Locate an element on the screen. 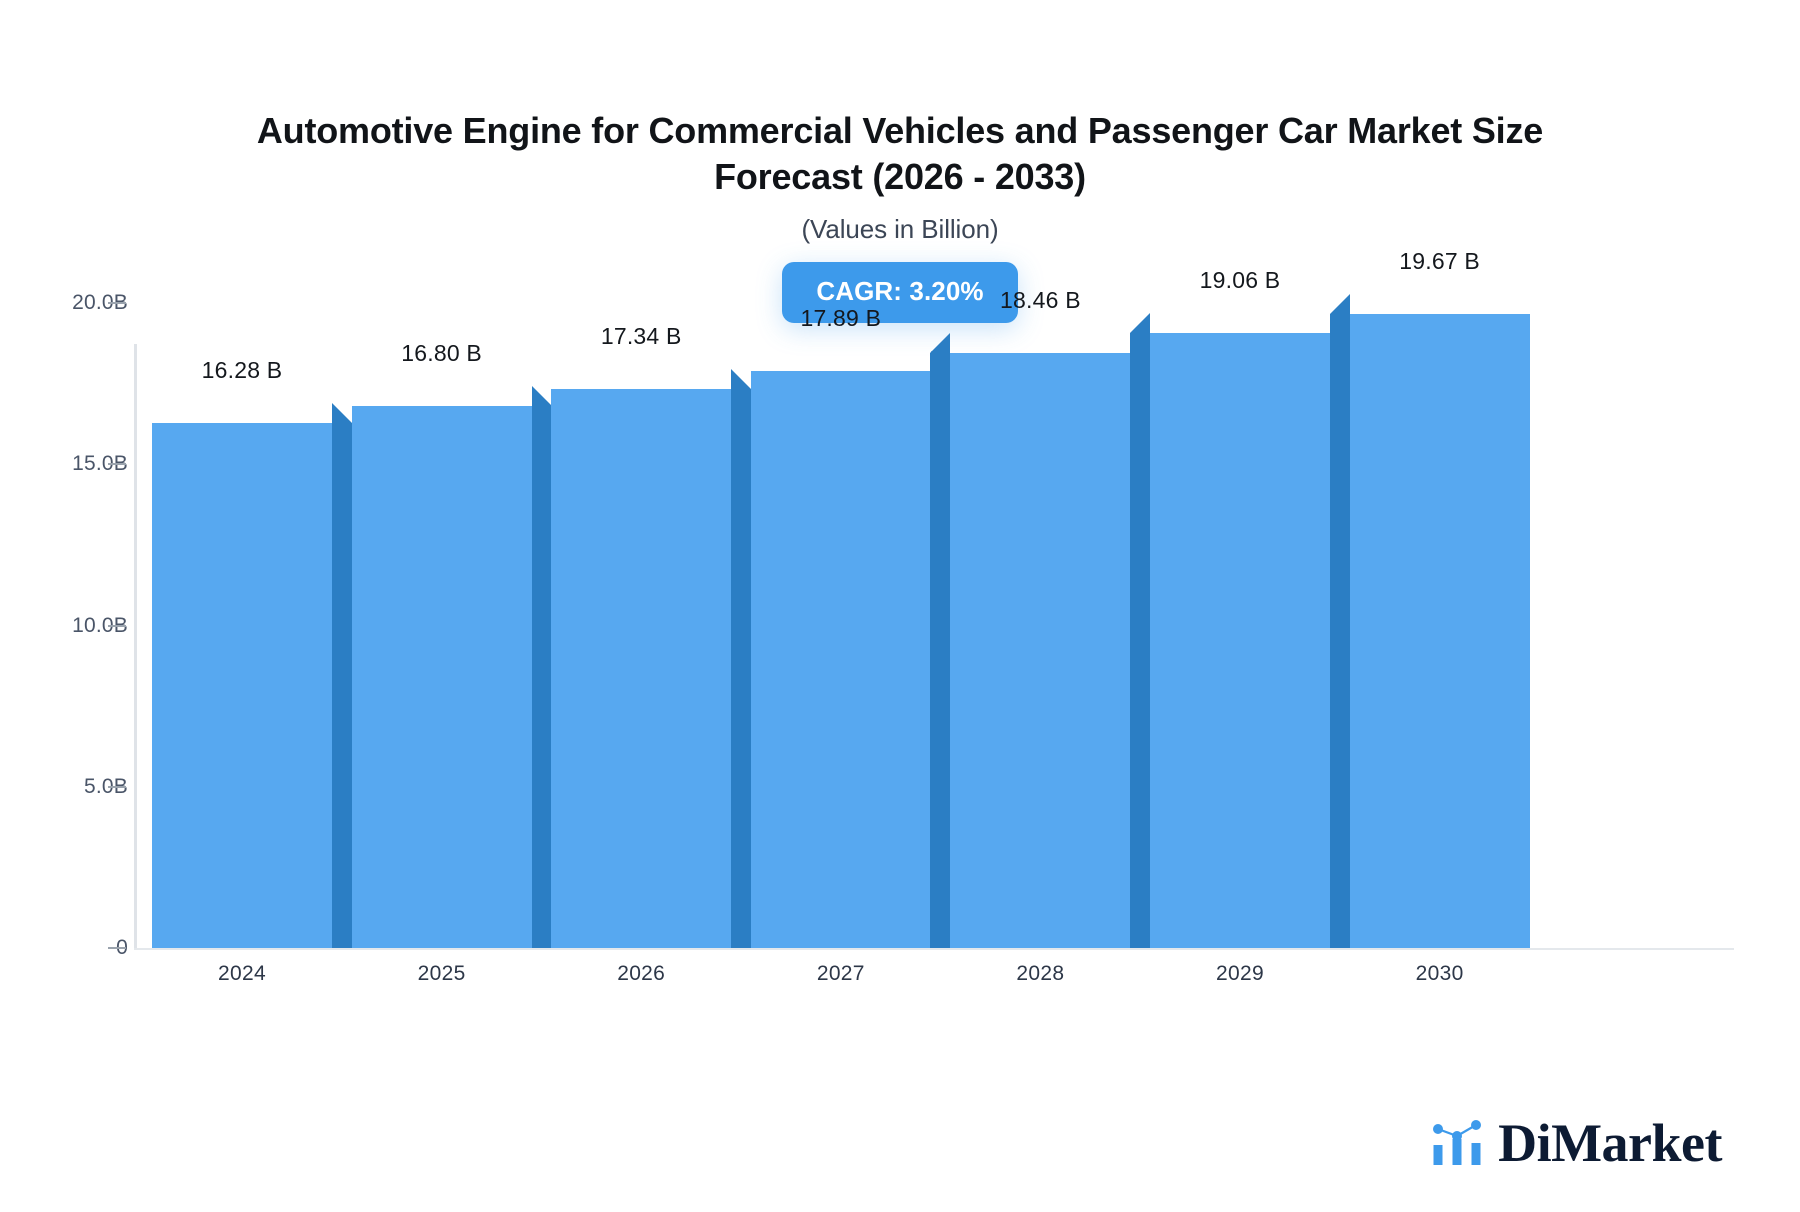 This screenshot has height=1212, width=1800. y-axis-tick-label: 20.0B is located at coordinates (100, 302).